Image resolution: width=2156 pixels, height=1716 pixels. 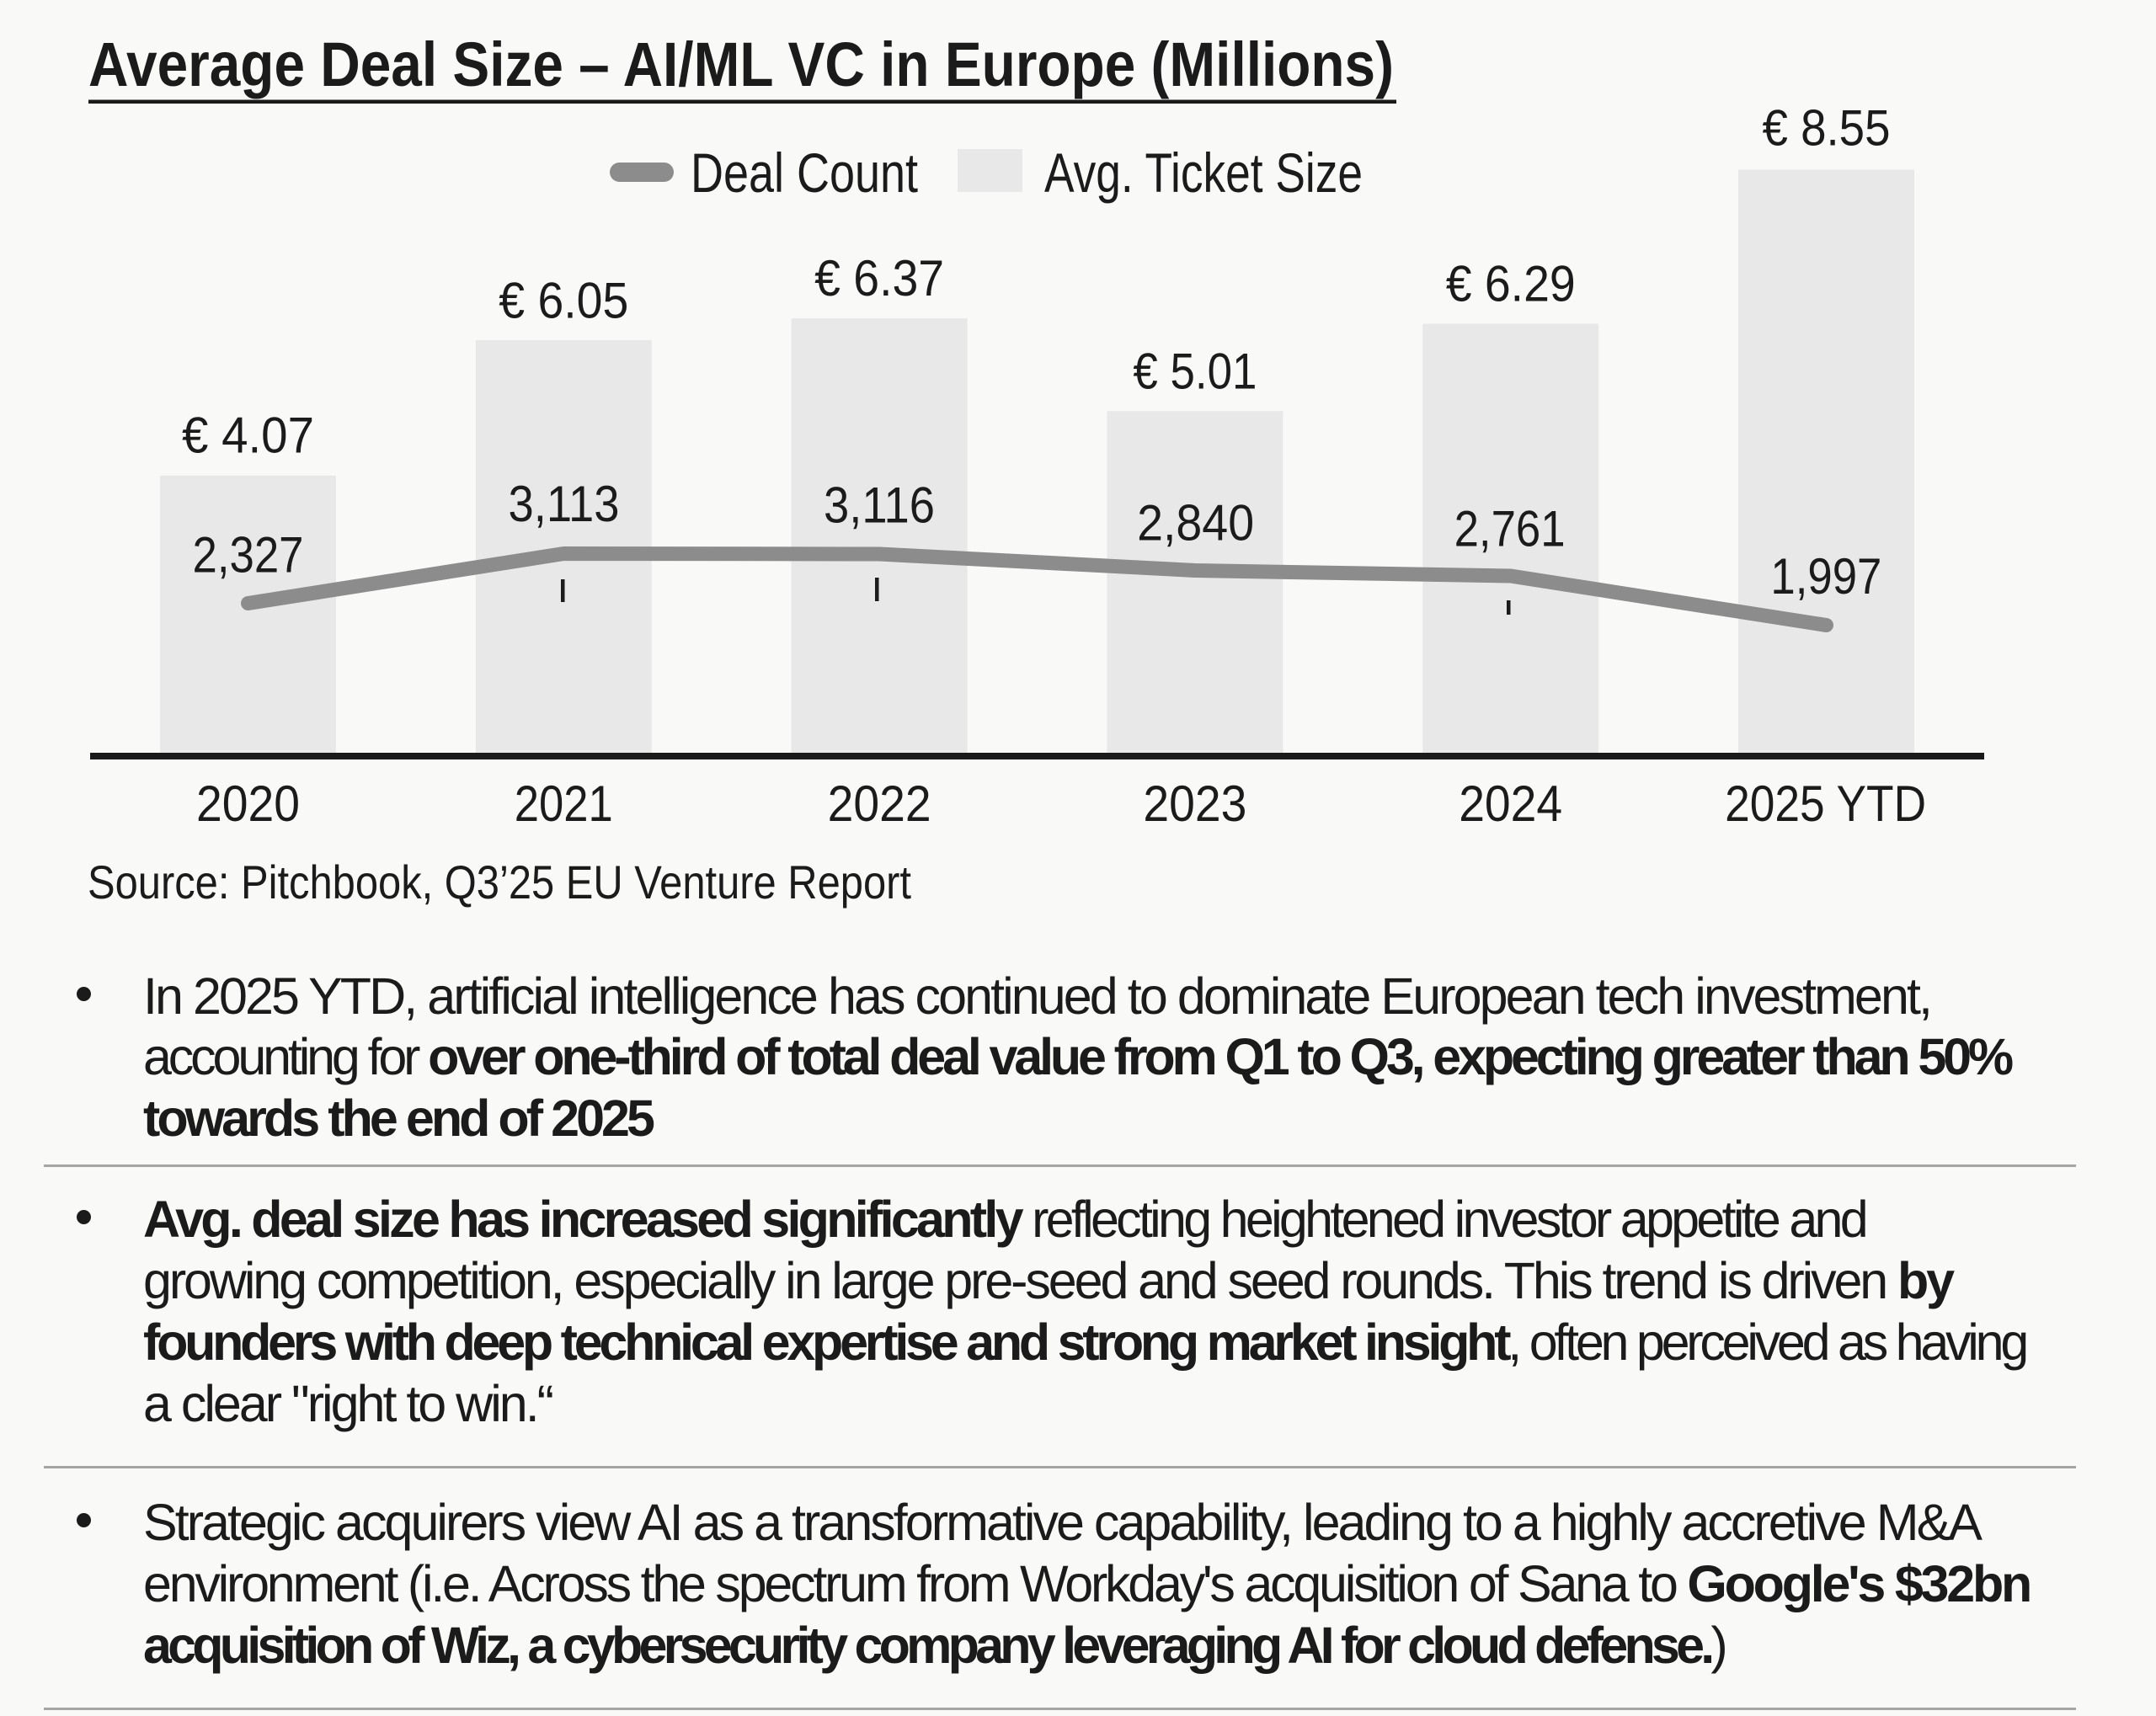 What do you see at coordinates (564, 803) in the screenshot?
I see `svg-text: 2021` at bounding box center [564, 803].